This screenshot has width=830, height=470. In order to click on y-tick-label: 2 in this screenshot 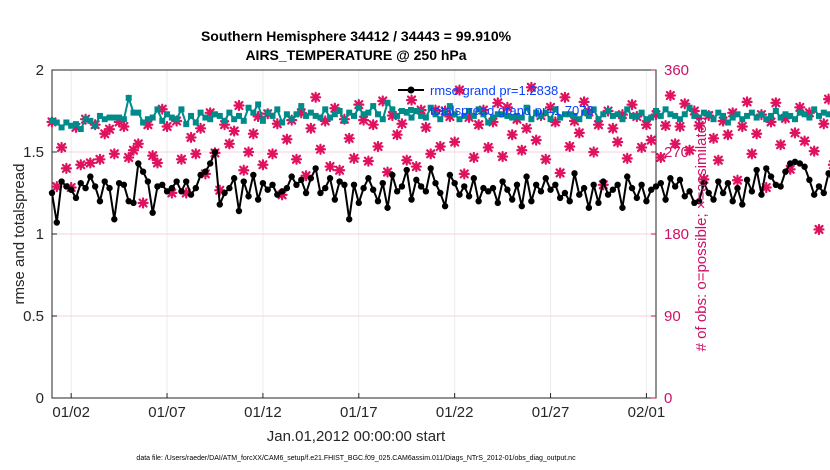, I will do `click(40, 70)`.